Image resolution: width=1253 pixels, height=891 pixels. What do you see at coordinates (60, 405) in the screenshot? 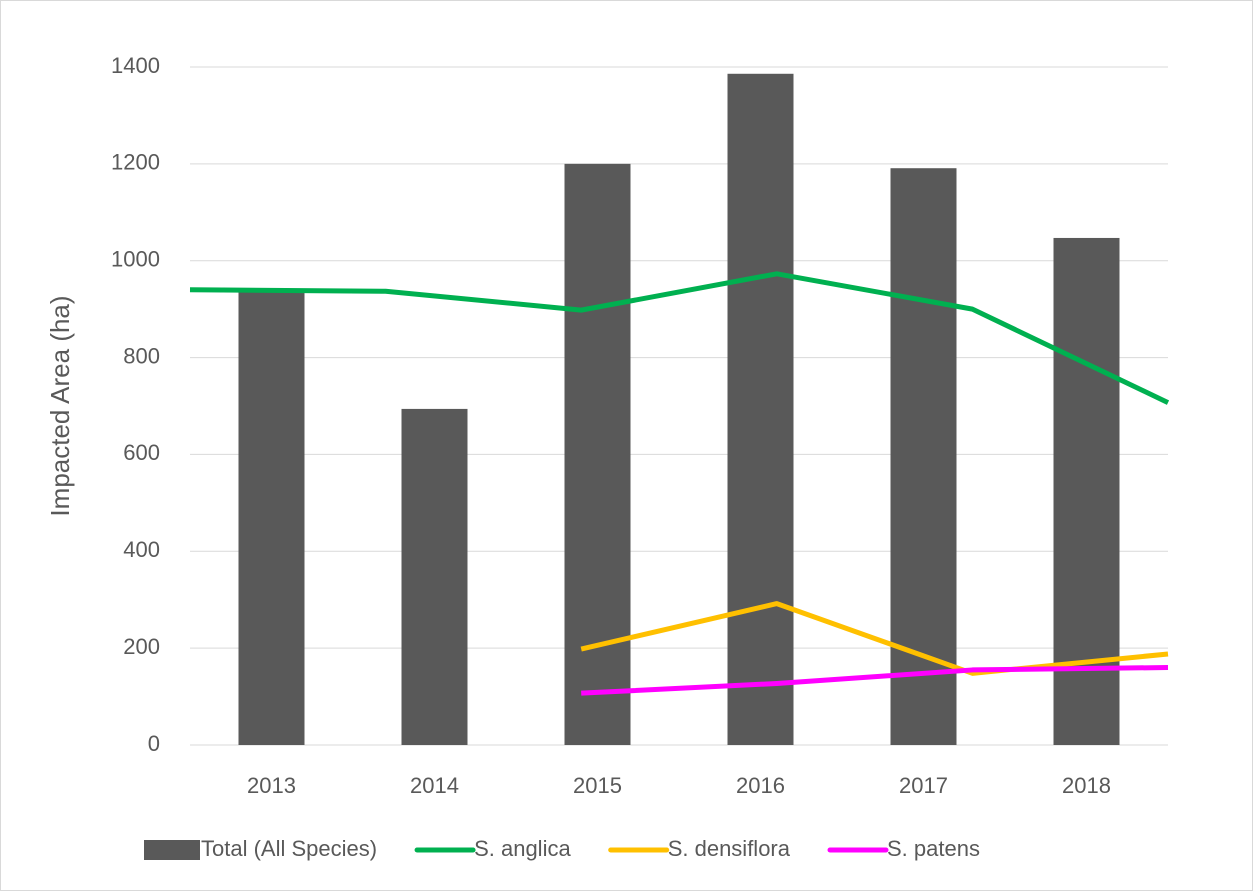
I see `y-axis-title: Impacted Area (ha)` at bounding box center [60, 405].